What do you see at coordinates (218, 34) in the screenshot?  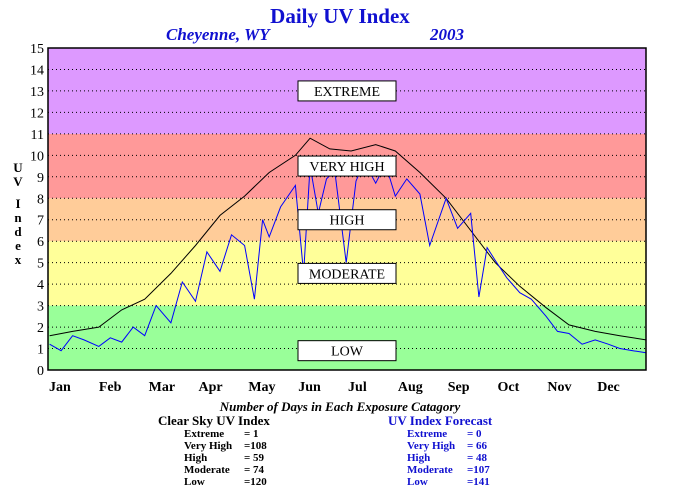 I see `location-label: Cheyenne, WY` at bounding box center [218, 34].